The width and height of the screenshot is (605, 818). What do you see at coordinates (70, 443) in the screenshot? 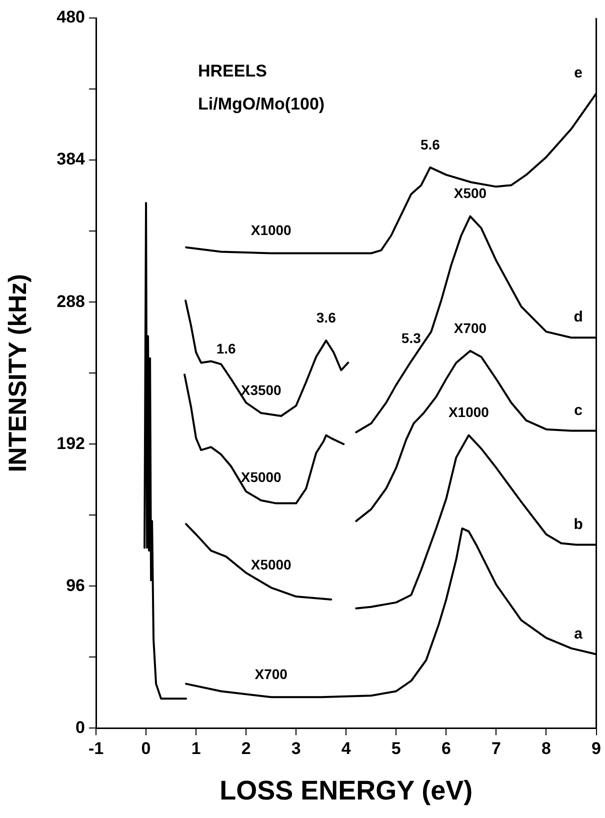
I see `y-tick-label: 192` at bounding box center [70, 443].